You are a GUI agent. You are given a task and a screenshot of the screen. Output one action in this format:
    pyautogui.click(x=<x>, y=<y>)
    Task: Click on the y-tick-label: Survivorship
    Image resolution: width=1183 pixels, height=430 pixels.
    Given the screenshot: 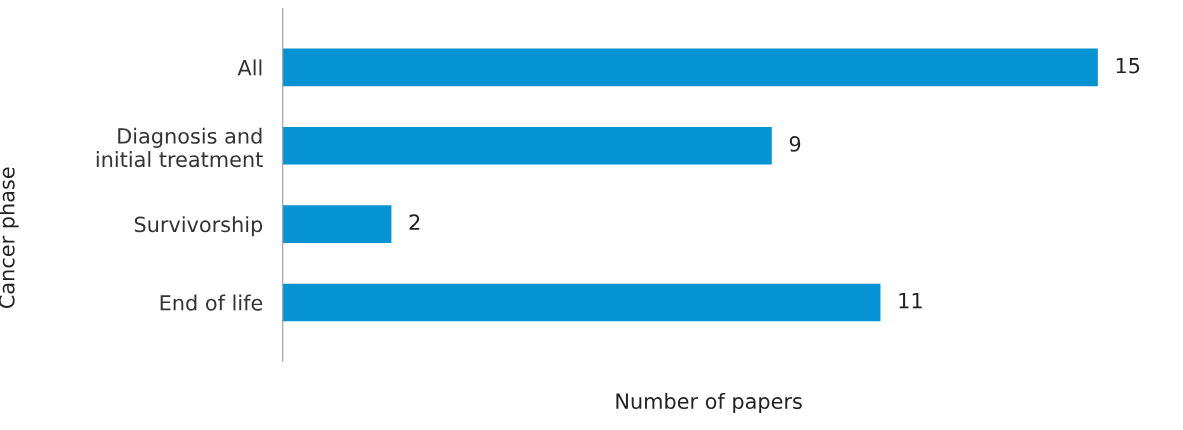 What is the action you would take?
    pyautogui.click(x=198, y=226)
    